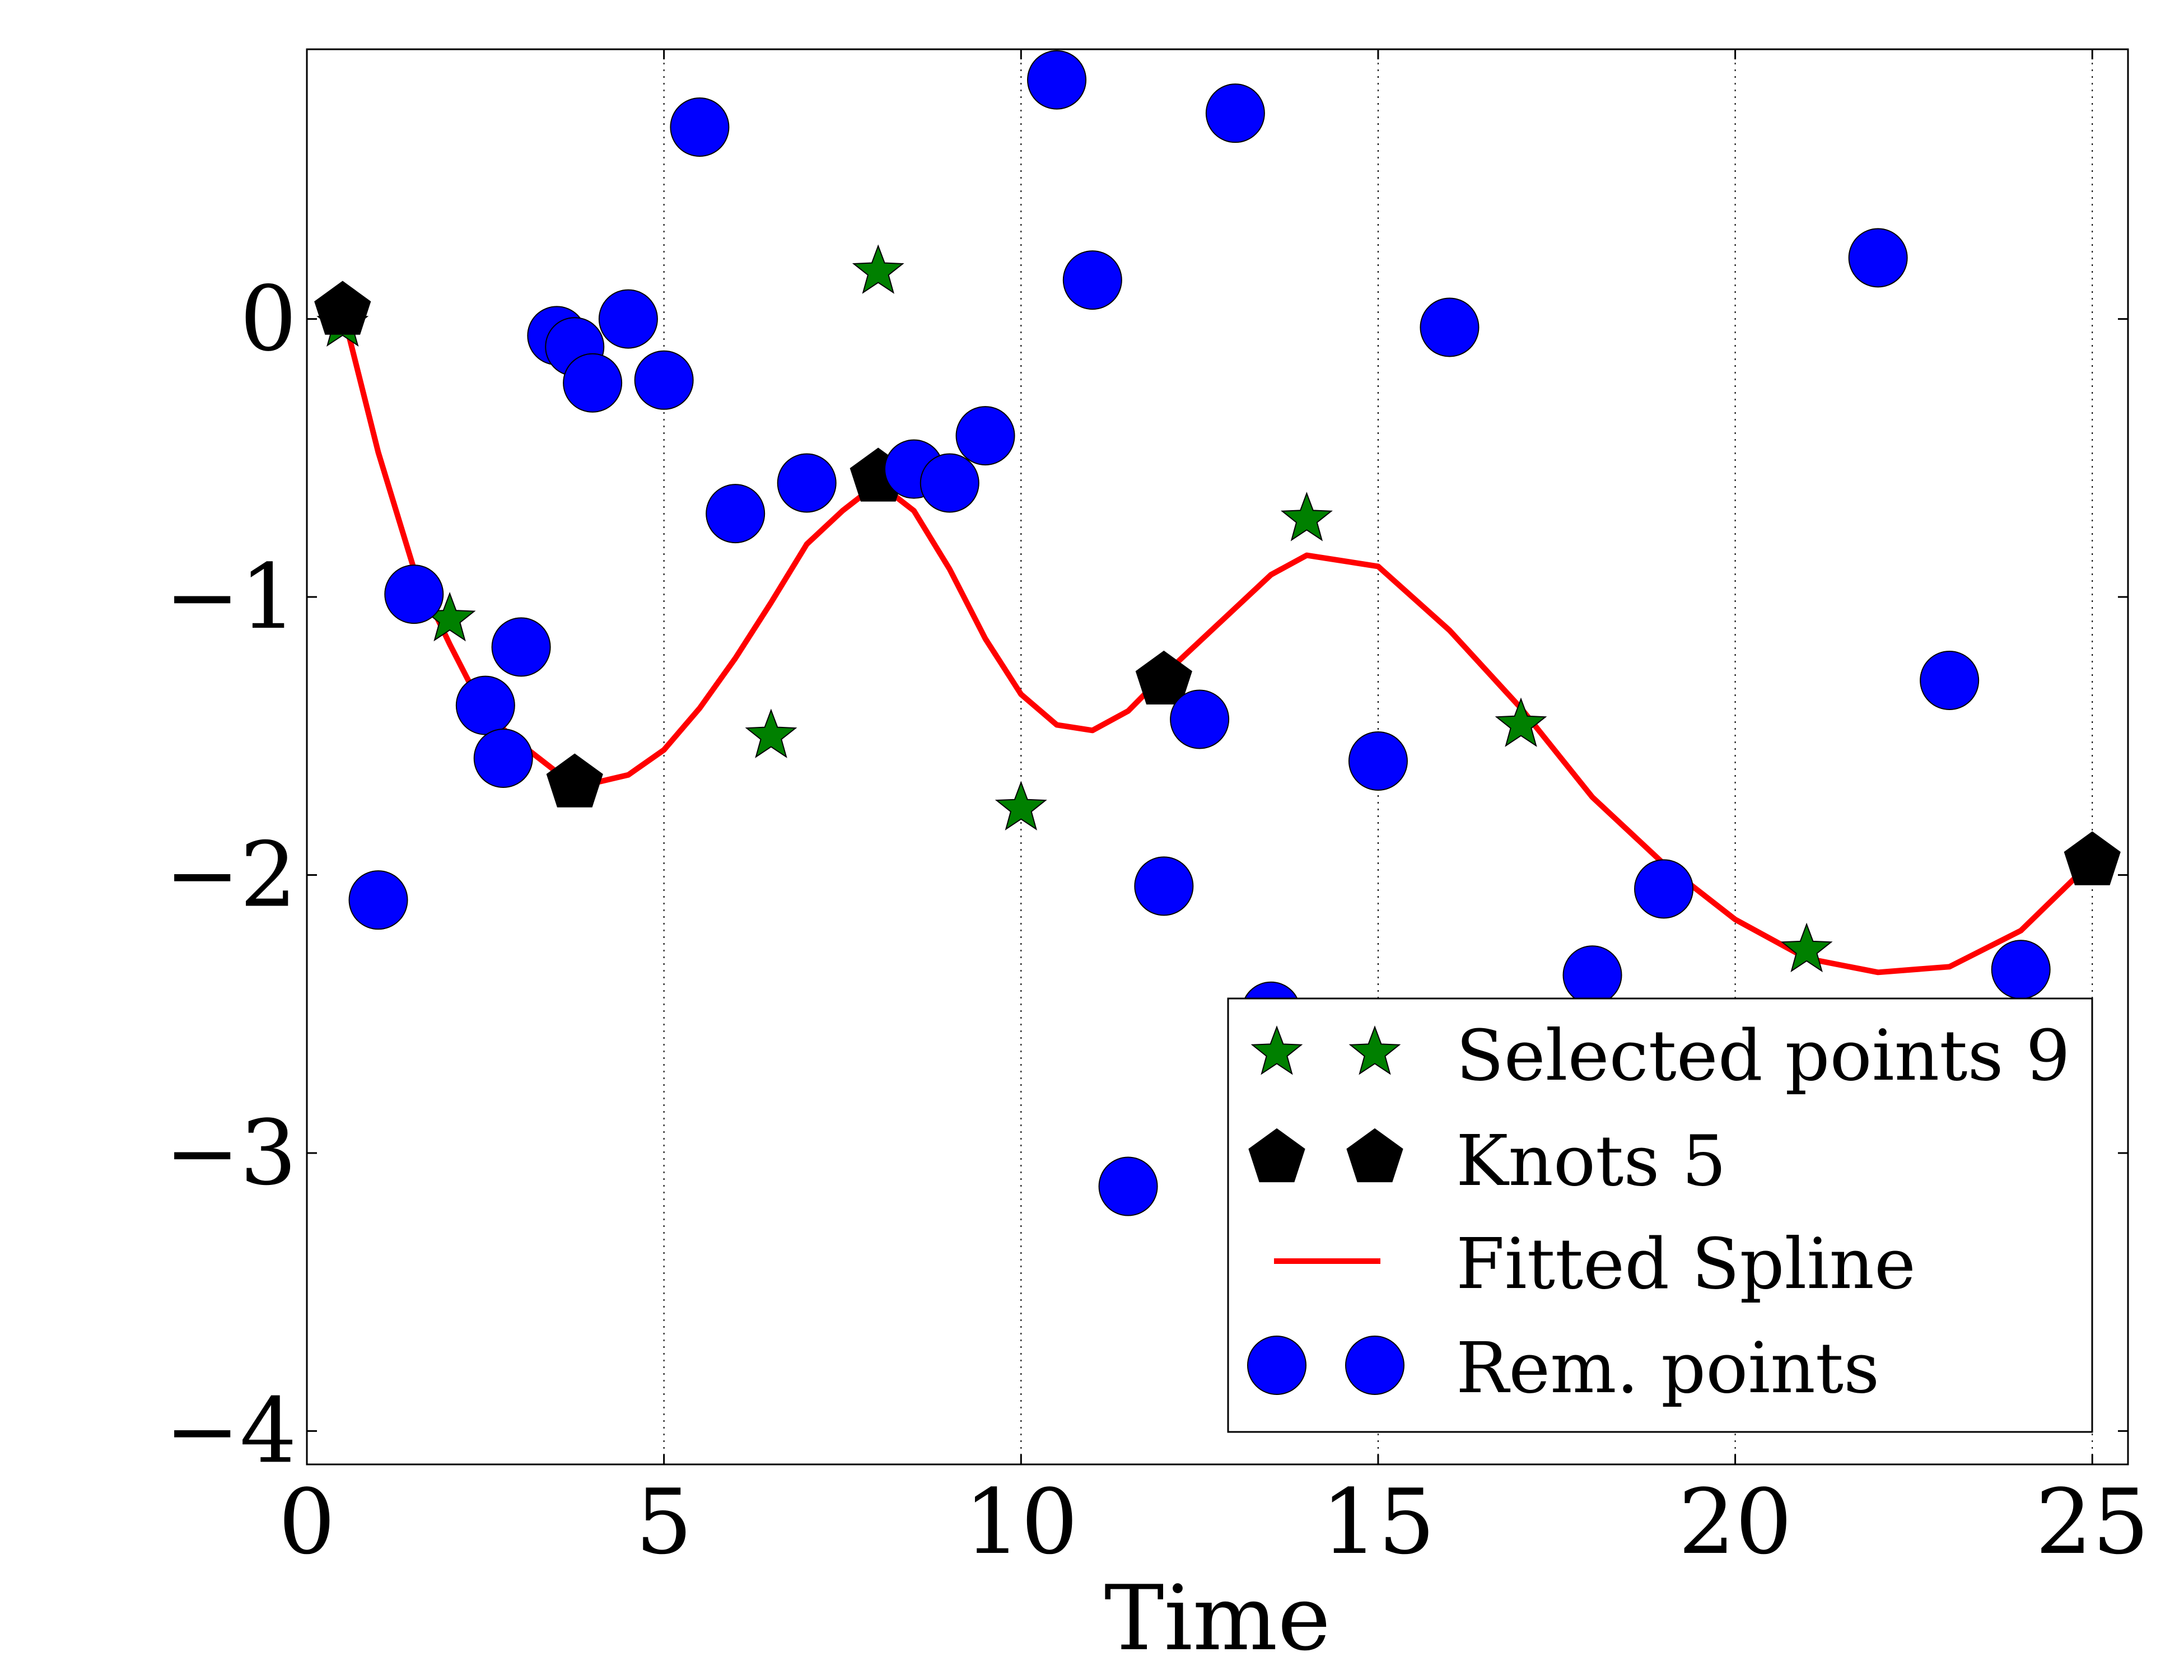 This screenshot has height=1680, width=2184. Describe the element at coordinates (1021, 1522) in the screenshot. I see `x-tick-label: 10` at that location.